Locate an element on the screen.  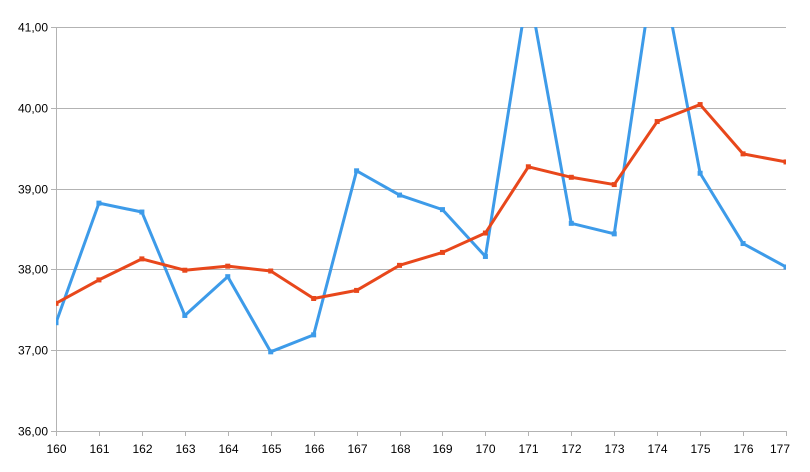
x-tick-label: 161 is located at coordinates (99, 449).